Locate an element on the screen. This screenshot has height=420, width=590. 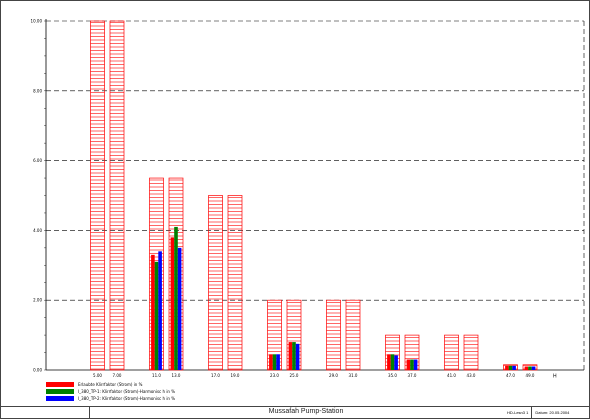
x-tick-label: 25.0 is located at coordinates (294, 375).